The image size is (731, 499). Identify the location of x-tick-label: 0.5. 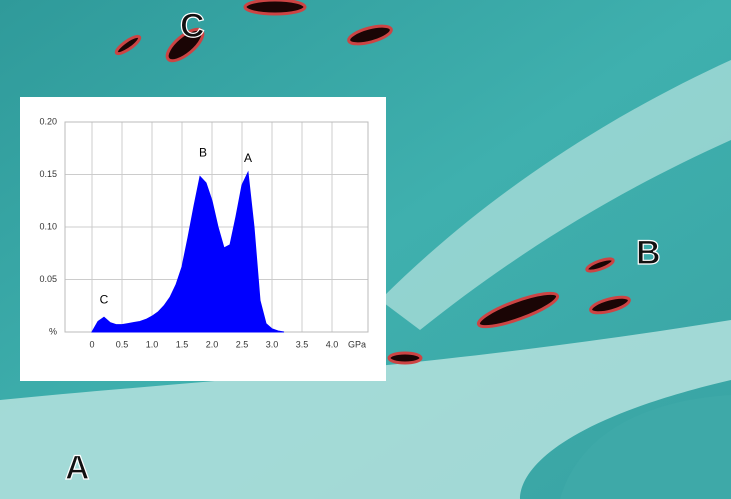
(122, 344).